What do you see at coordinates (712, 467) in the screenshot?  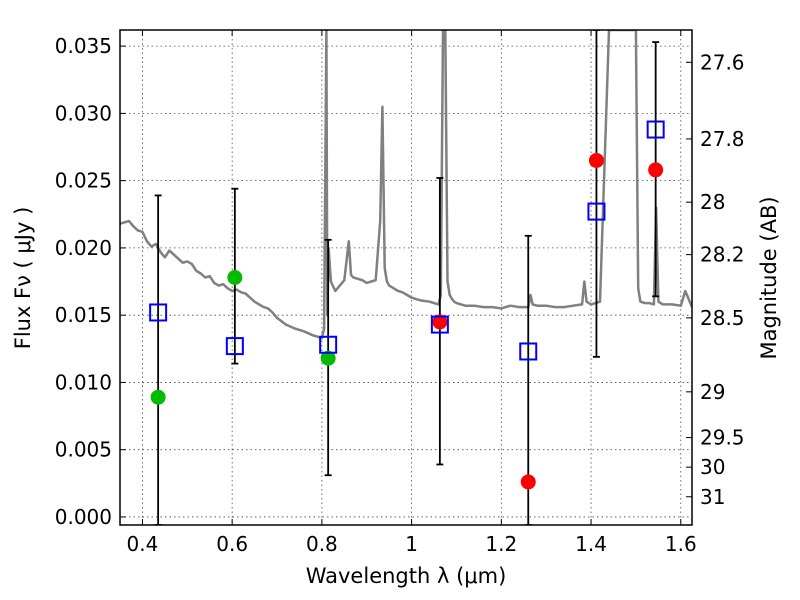 I see `mag-tick-label: 30` at bounding box center [712, 467].